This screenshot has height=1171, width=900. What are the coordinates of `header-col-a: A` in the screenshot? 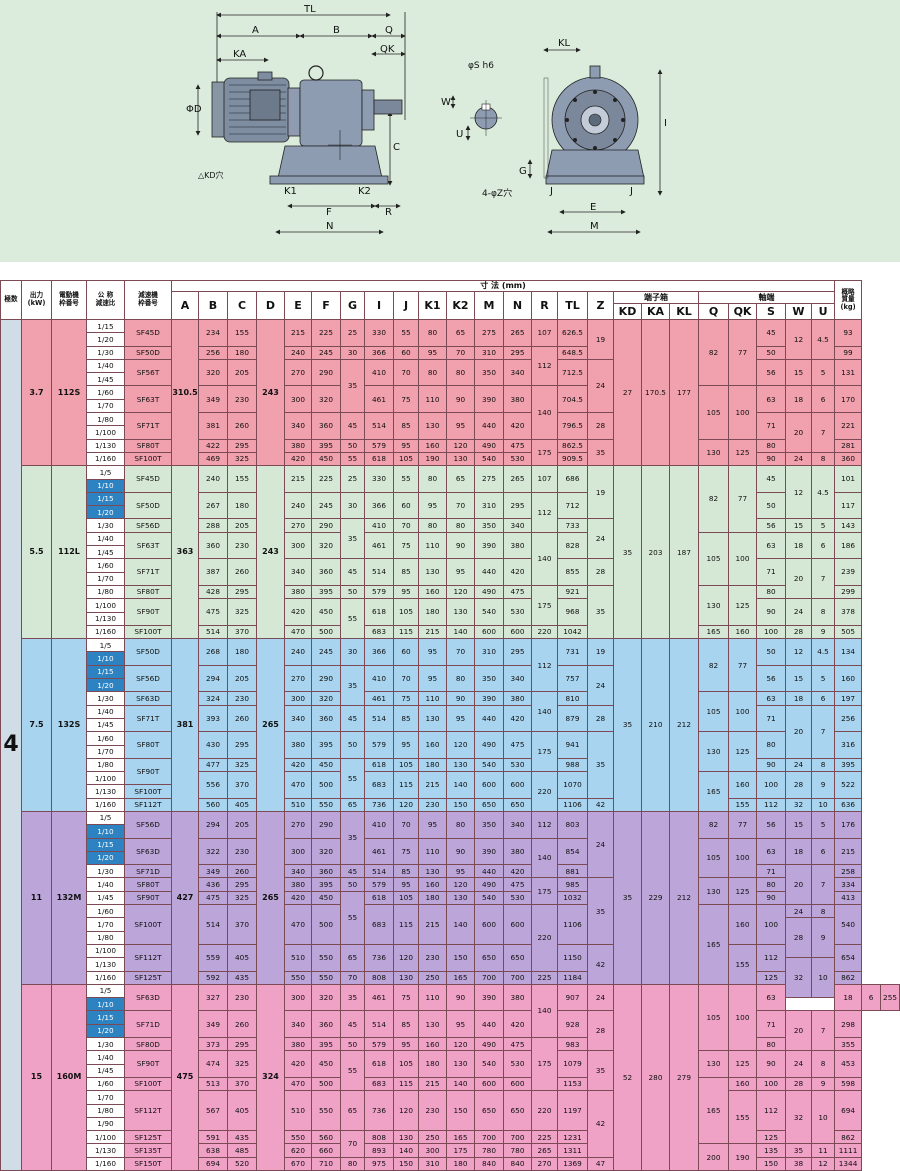 It's located at (185, 305).